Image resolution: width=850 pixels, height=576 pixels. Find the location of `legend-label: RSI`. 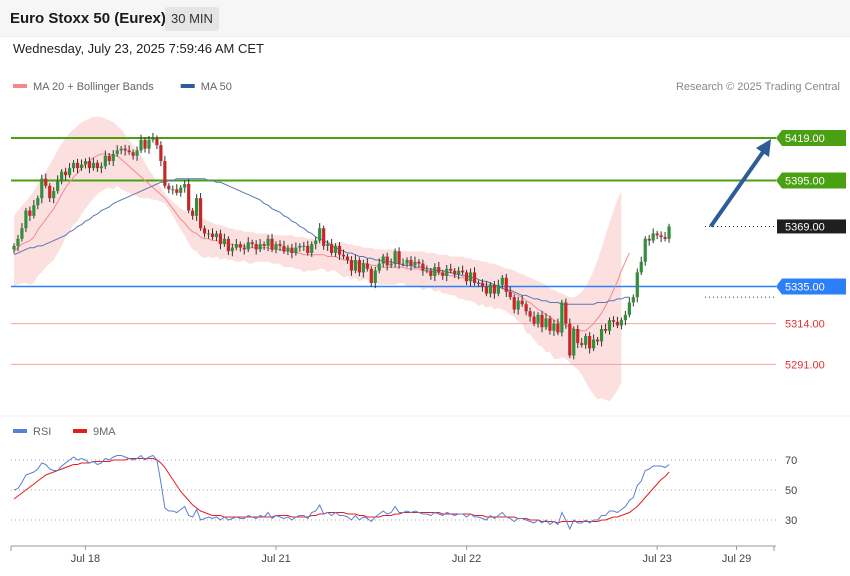

legend-label: RSI is located at coordinates (42, 432).